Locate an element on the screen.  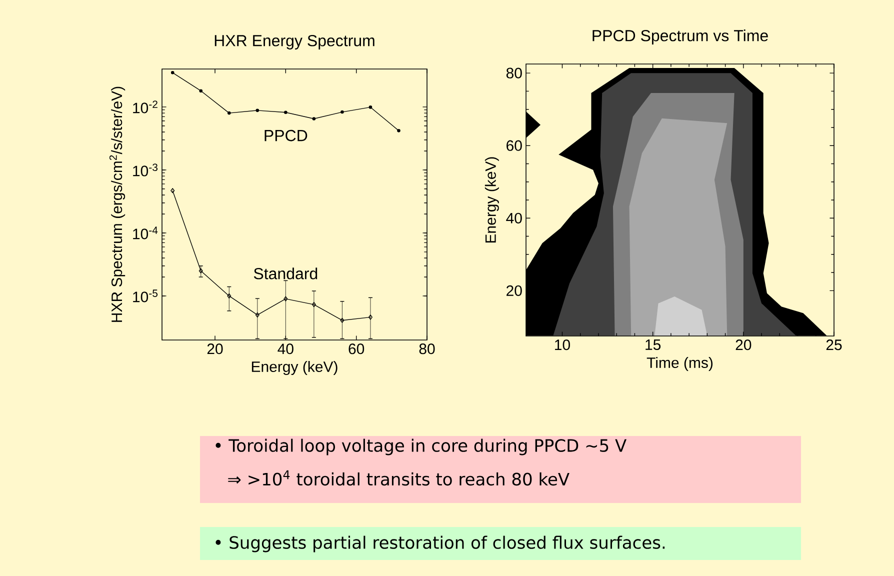
series-label: PPCD is located at coordinates (286, 136).